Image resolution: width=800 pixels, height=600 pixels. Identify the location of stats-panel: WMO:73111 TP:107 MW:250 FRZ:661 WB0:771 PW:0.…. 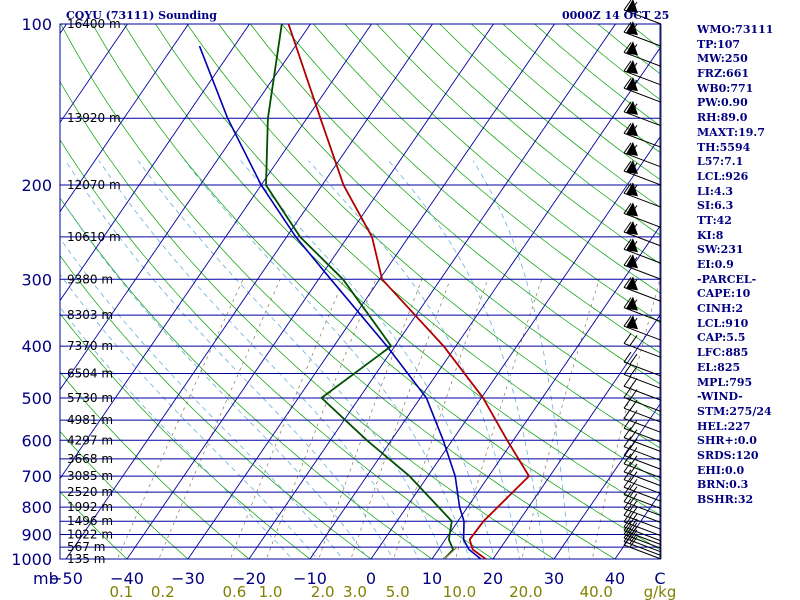
(748, 265).